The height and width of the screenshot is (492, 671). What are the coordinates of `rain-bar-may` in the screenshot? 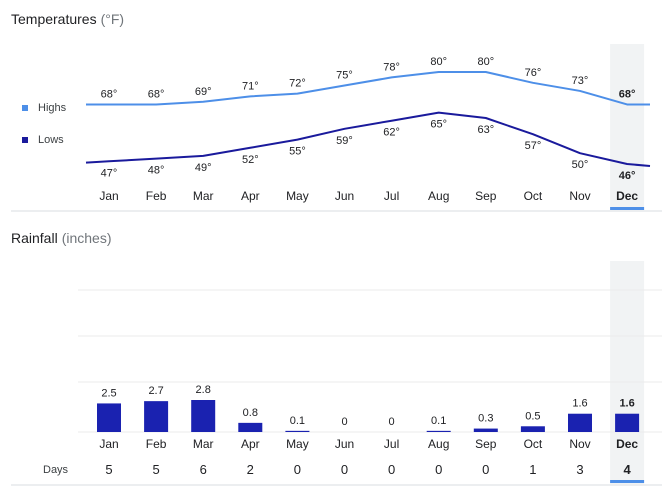 It's located at (297, 431).